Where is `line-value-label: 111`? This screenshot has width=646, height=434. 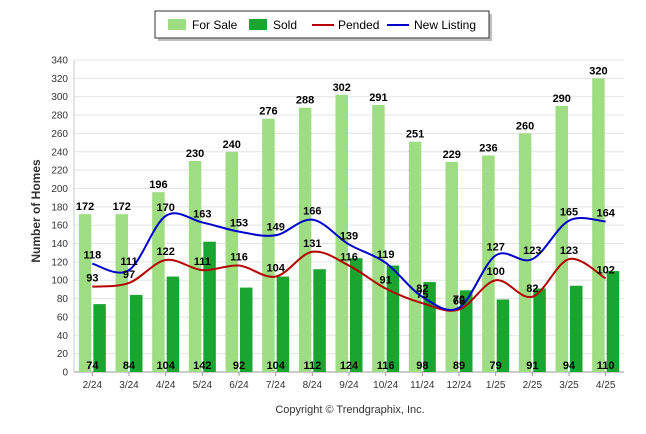
line-value-label: 111 is located at coordinates (128, 262).